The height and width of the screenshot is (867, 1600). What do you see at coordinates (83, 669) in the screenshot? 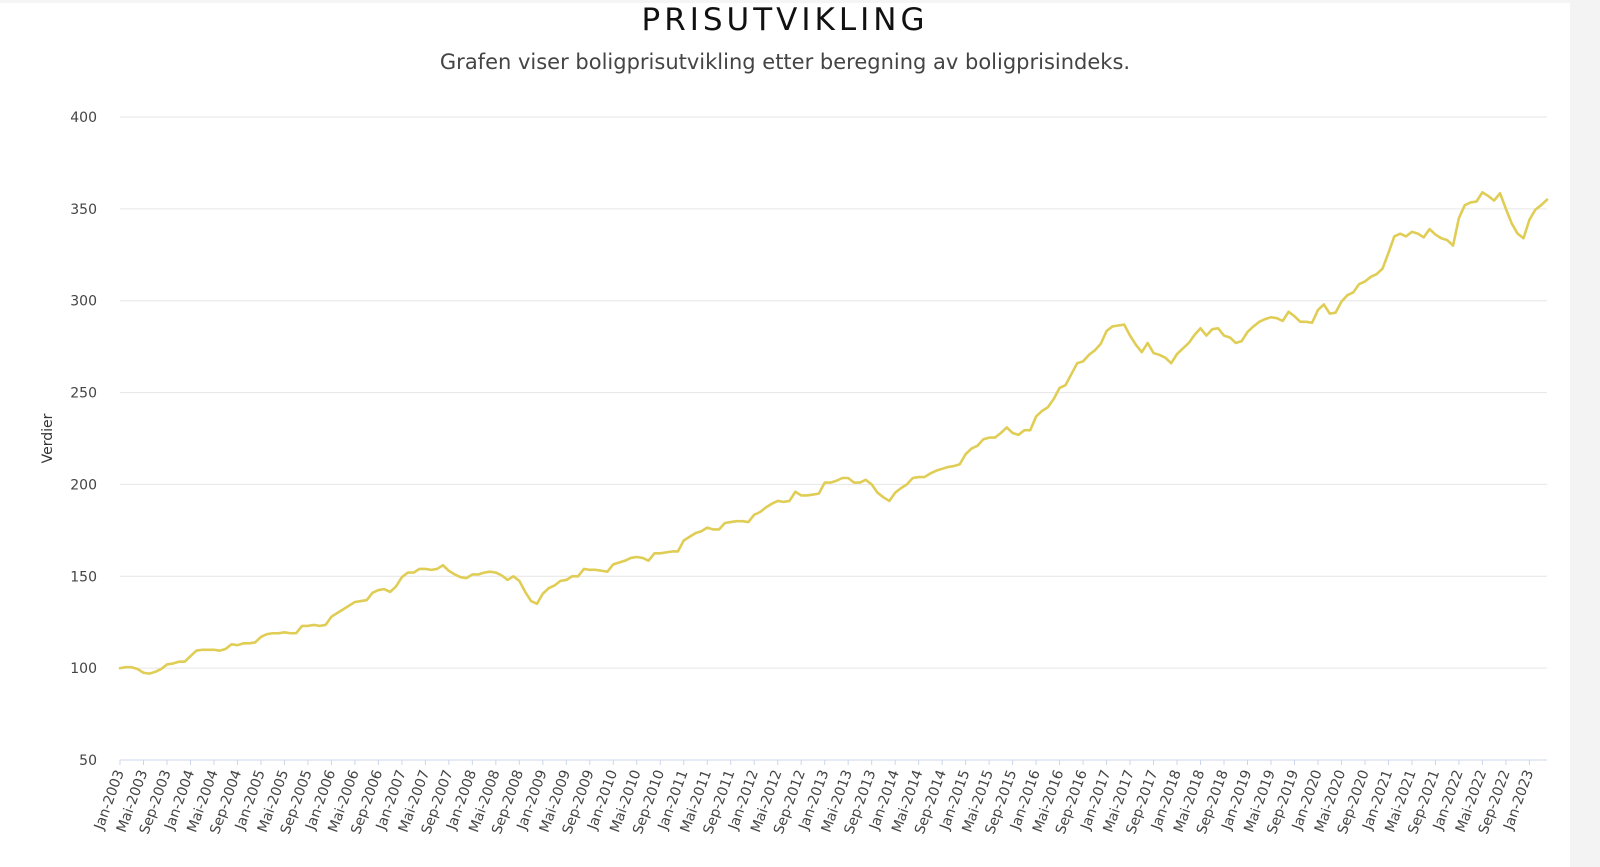
I see `y-tick-label: 100` at bounding box center [83, 669].